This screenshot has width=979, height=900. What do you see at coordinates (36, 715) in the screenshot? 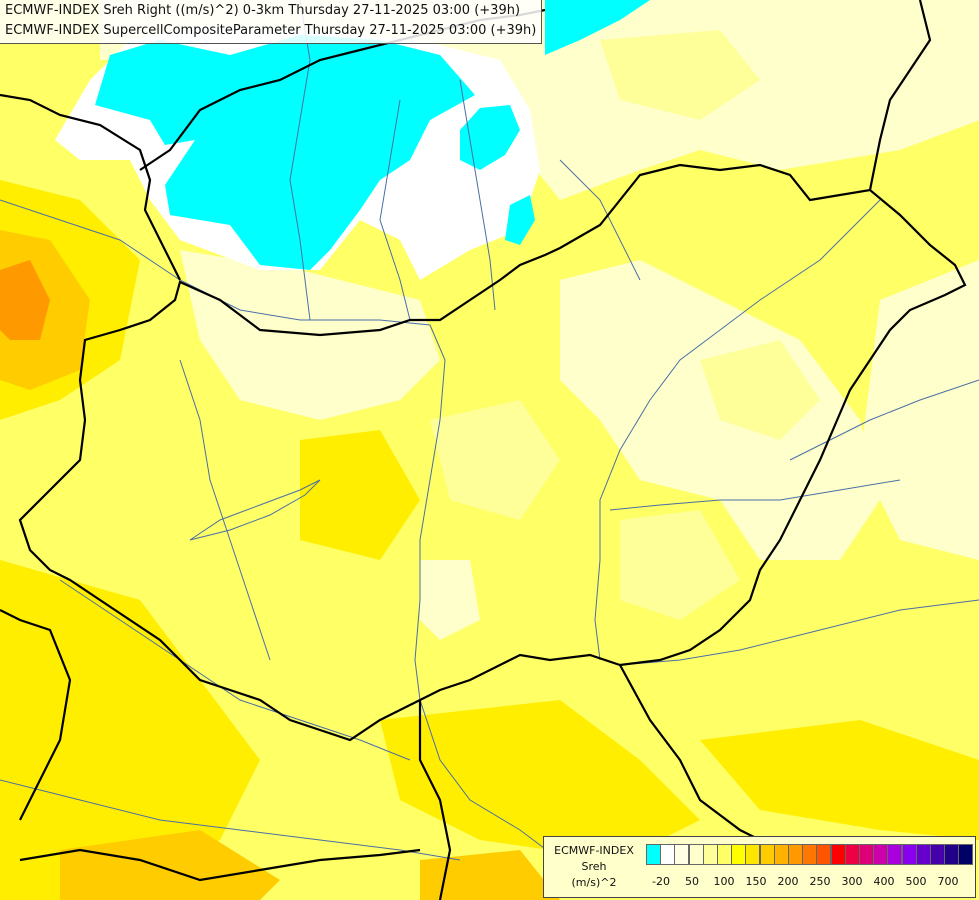
I see `border-slovenia-croatia` at bounding box center [36, 715].